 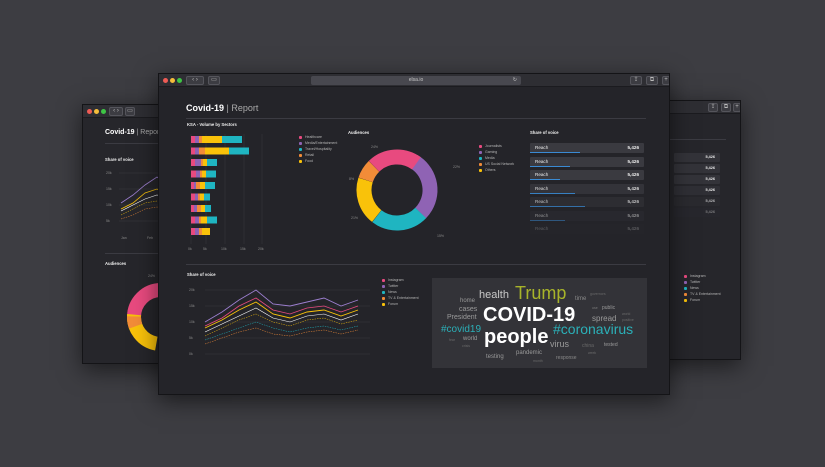 What do you see at coordinates (400, 304) in the screenshot?
I see `legend-item: Forum` at bounding box center [400, 304].